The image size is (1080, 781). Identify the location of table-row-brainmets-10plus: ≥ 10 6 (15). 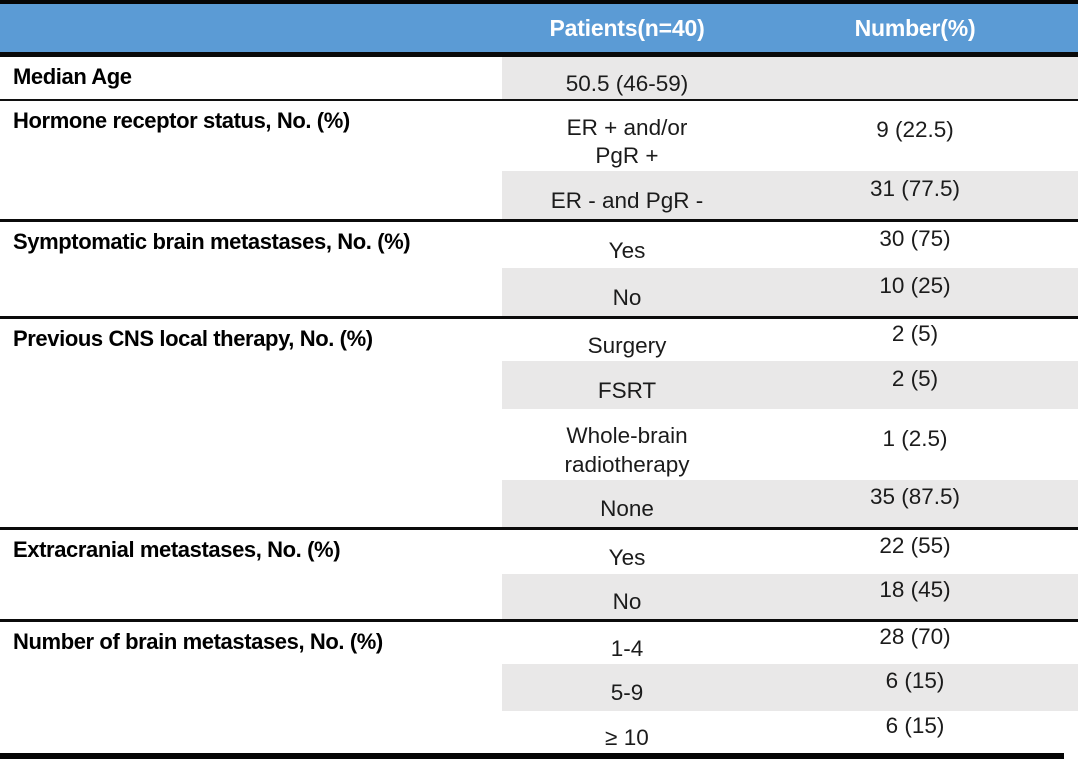
(539, 732).